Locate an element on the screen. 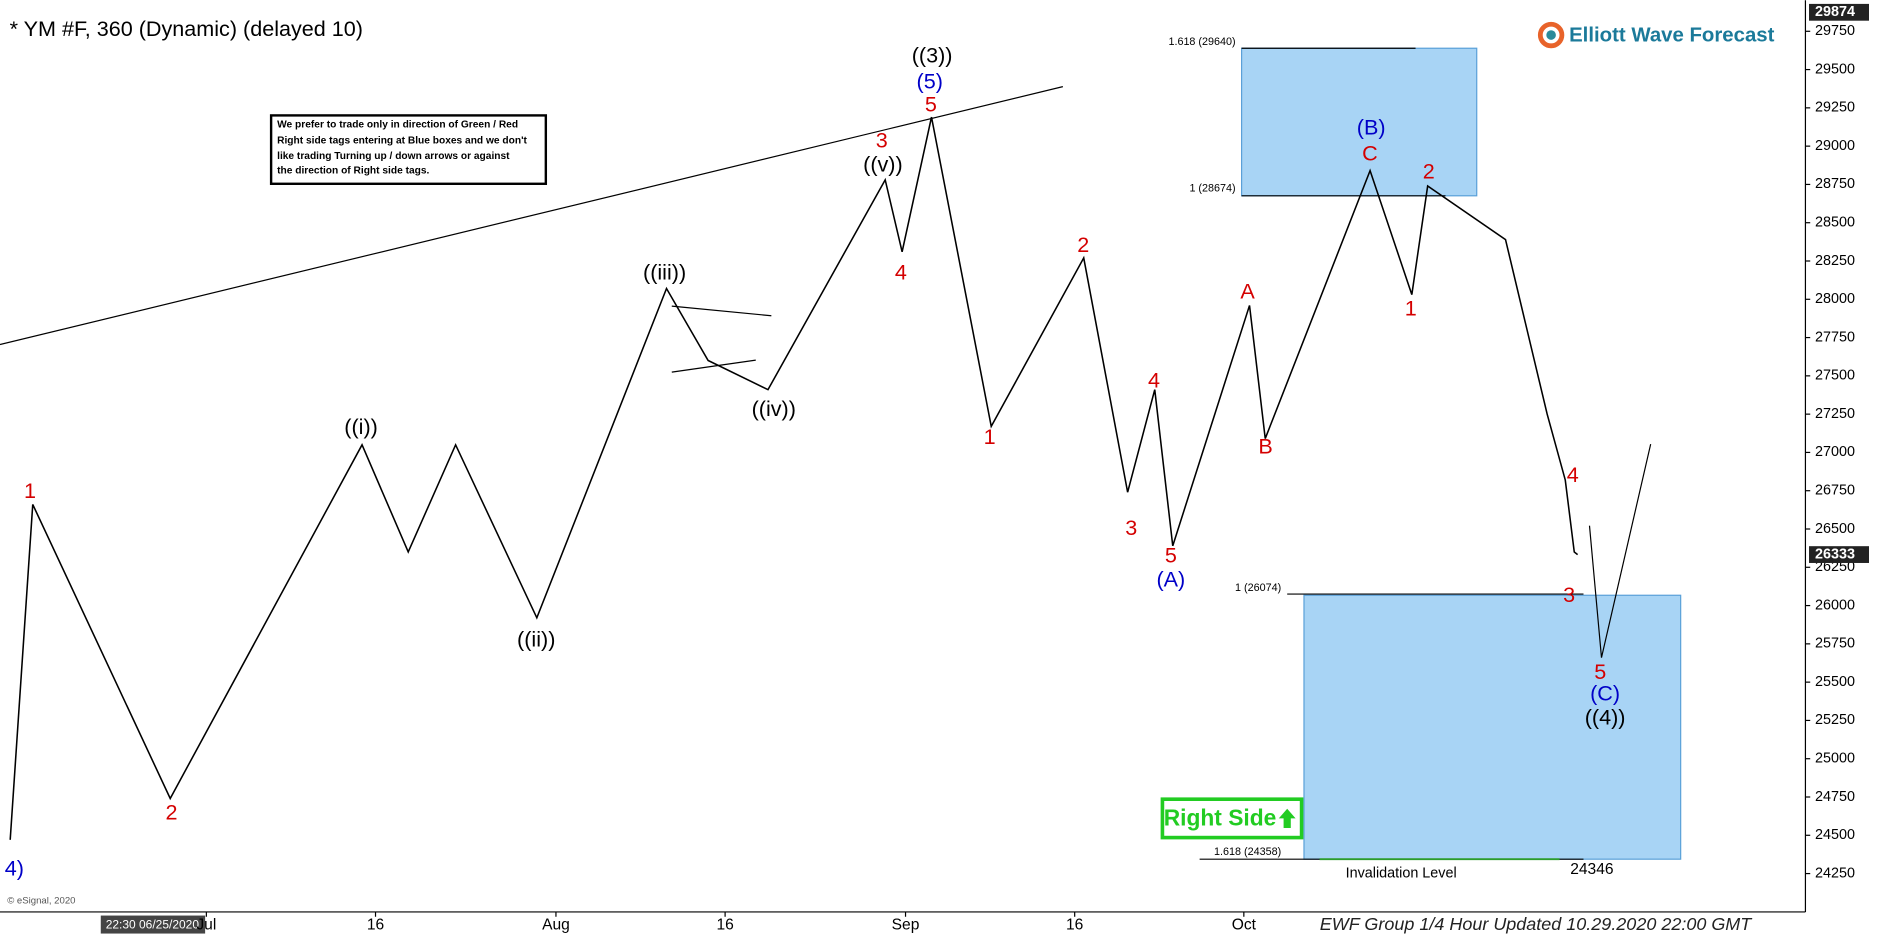  y-tick-label: 25000 is located at coordinates (1835, 759).